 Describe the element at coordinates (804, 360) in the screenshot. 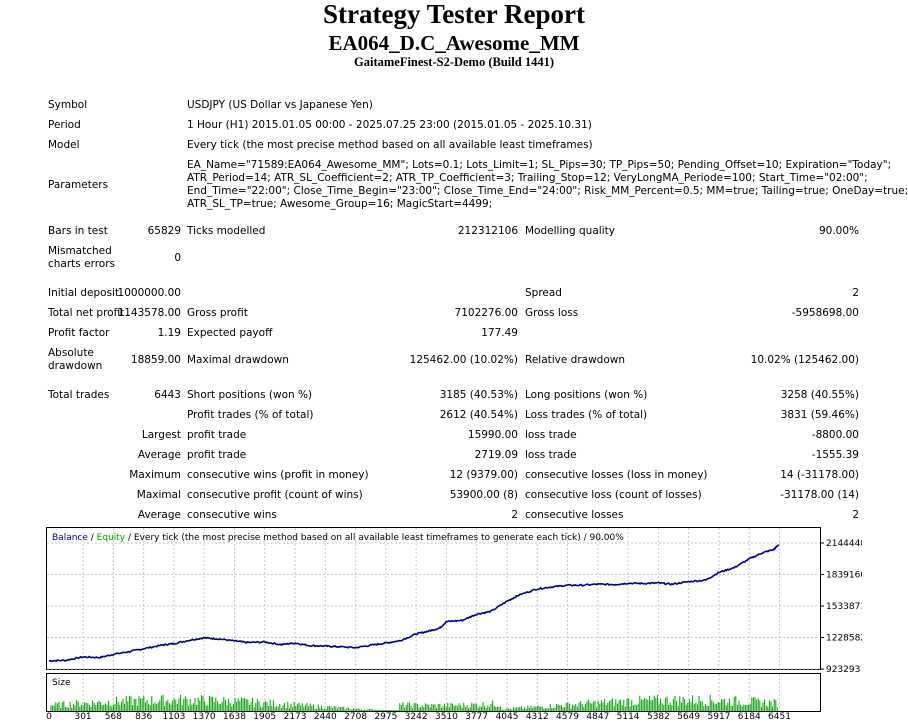

I see `reldd-value: 10.02% (125462.00)` at that location.